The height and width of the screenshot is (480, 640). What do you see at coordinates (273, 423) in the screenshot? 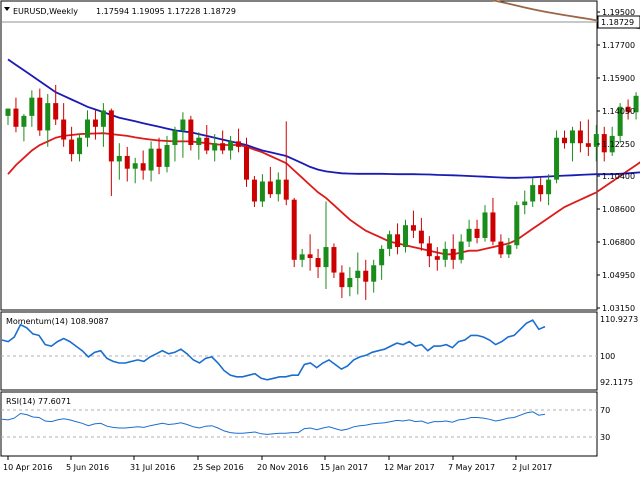
I see `rsi-line-group` at bounding box center [273, 423].